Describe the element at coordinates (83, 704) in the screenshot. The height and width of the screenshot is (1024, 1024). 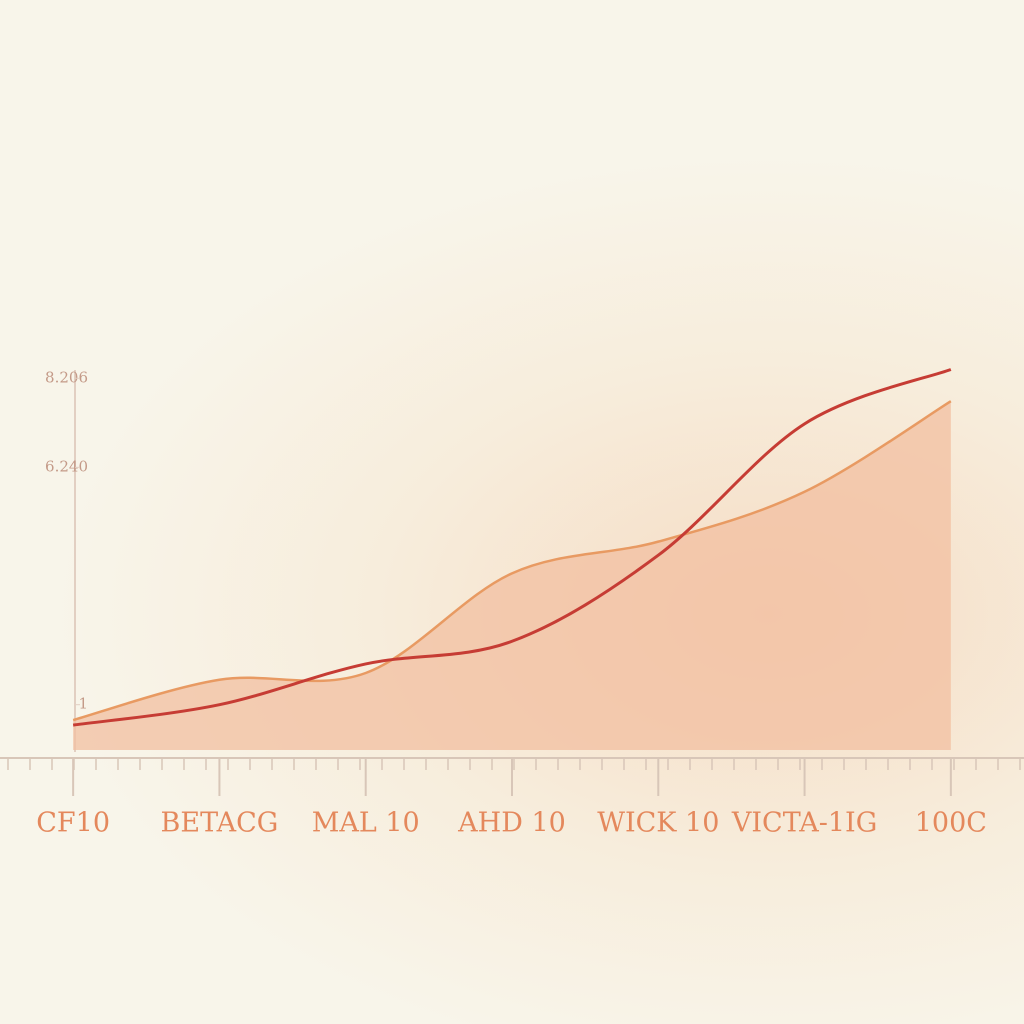
I see `y-tick-label: 1` at that location.